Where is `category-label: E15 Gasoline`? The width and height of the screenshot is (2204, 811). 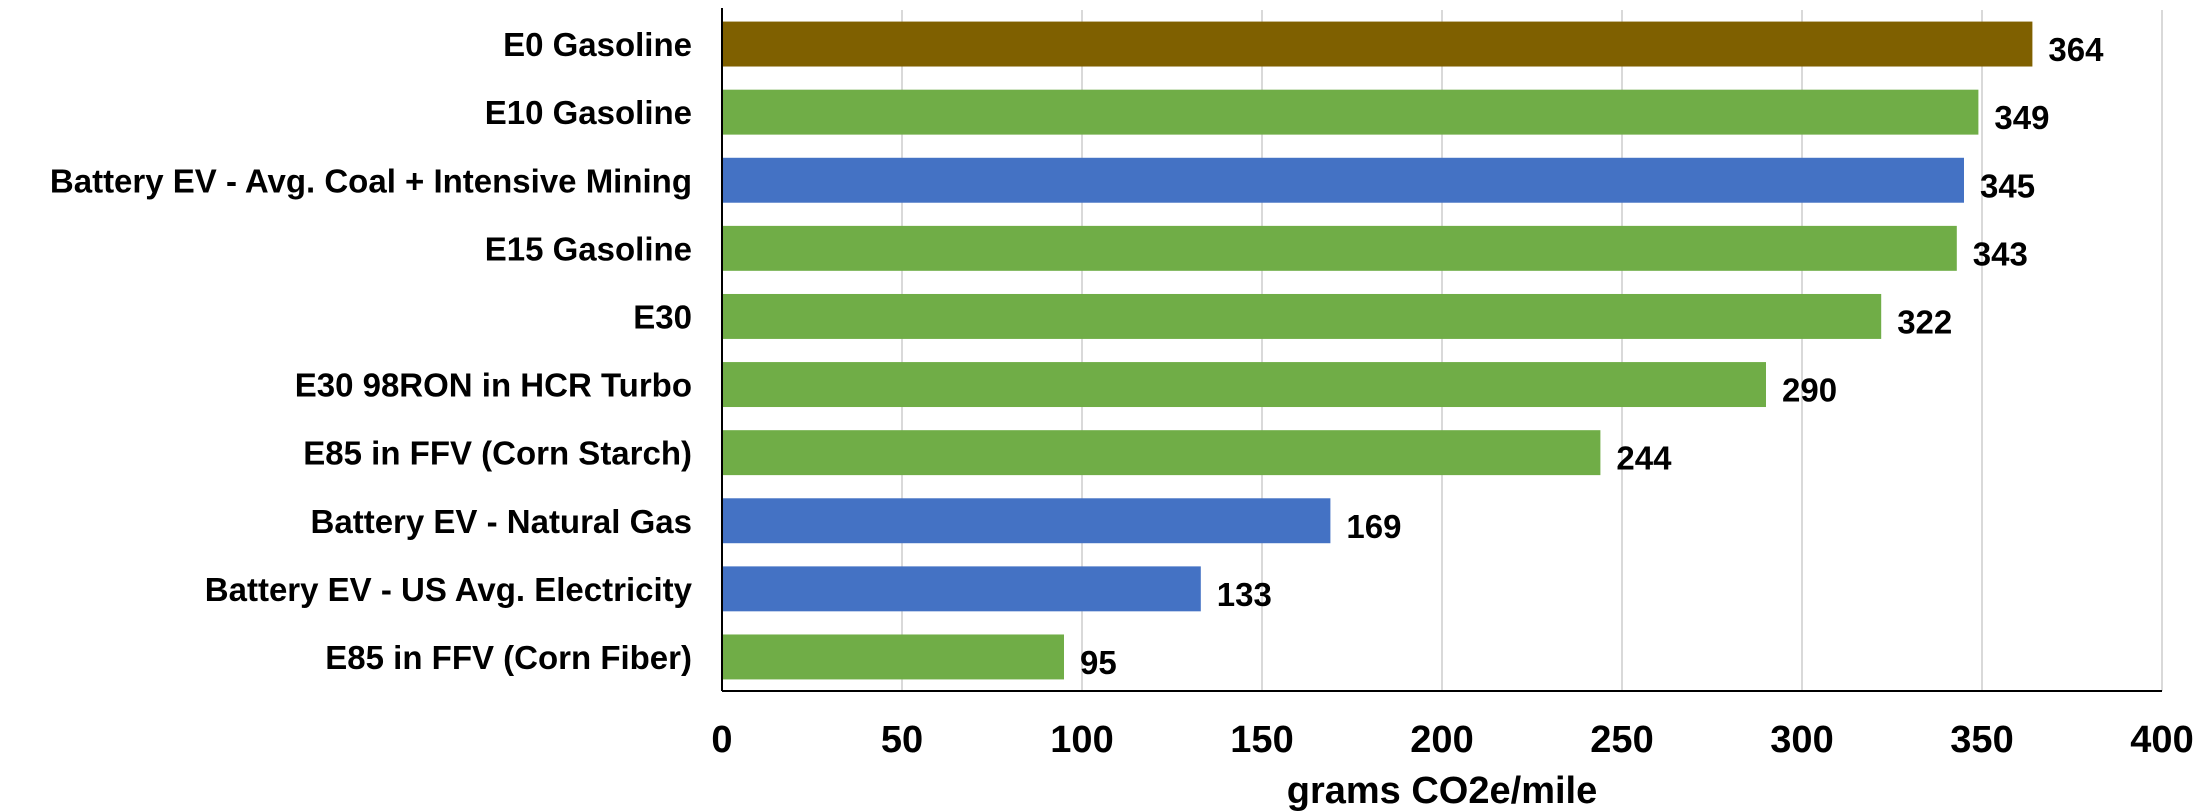
category-label: E15 Gasoline is located at coordinates (588, 248).